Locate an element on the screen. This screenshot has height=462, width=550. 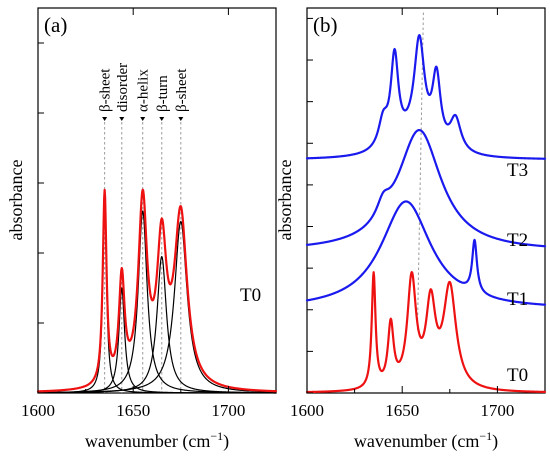
series-line-t0 is located at coordinates (426, 332).